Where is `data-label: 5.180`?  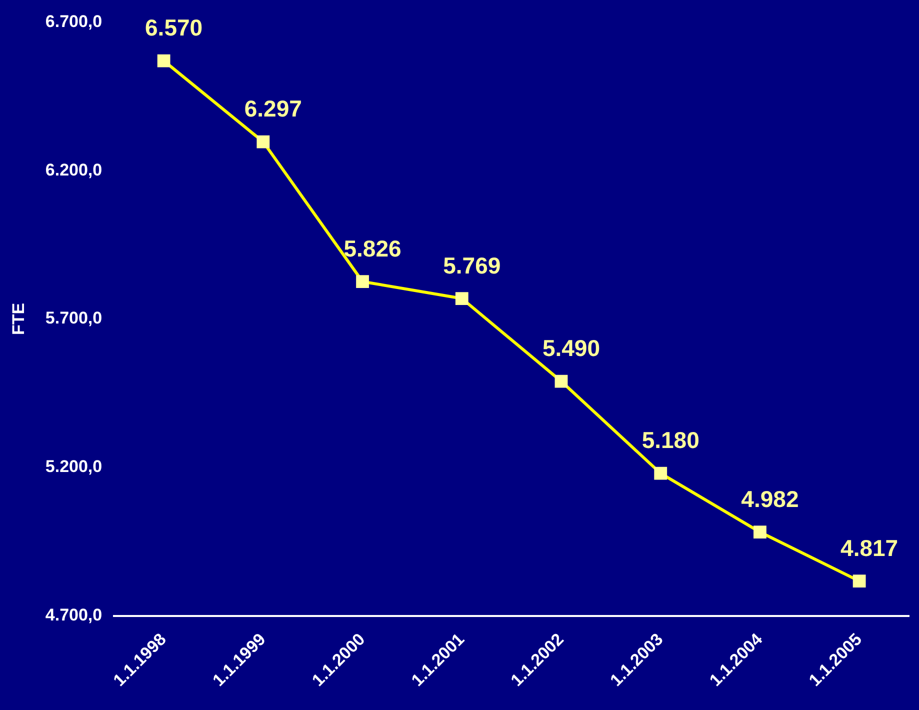
data-label: 5.180 is located at coordinates (671, 440).